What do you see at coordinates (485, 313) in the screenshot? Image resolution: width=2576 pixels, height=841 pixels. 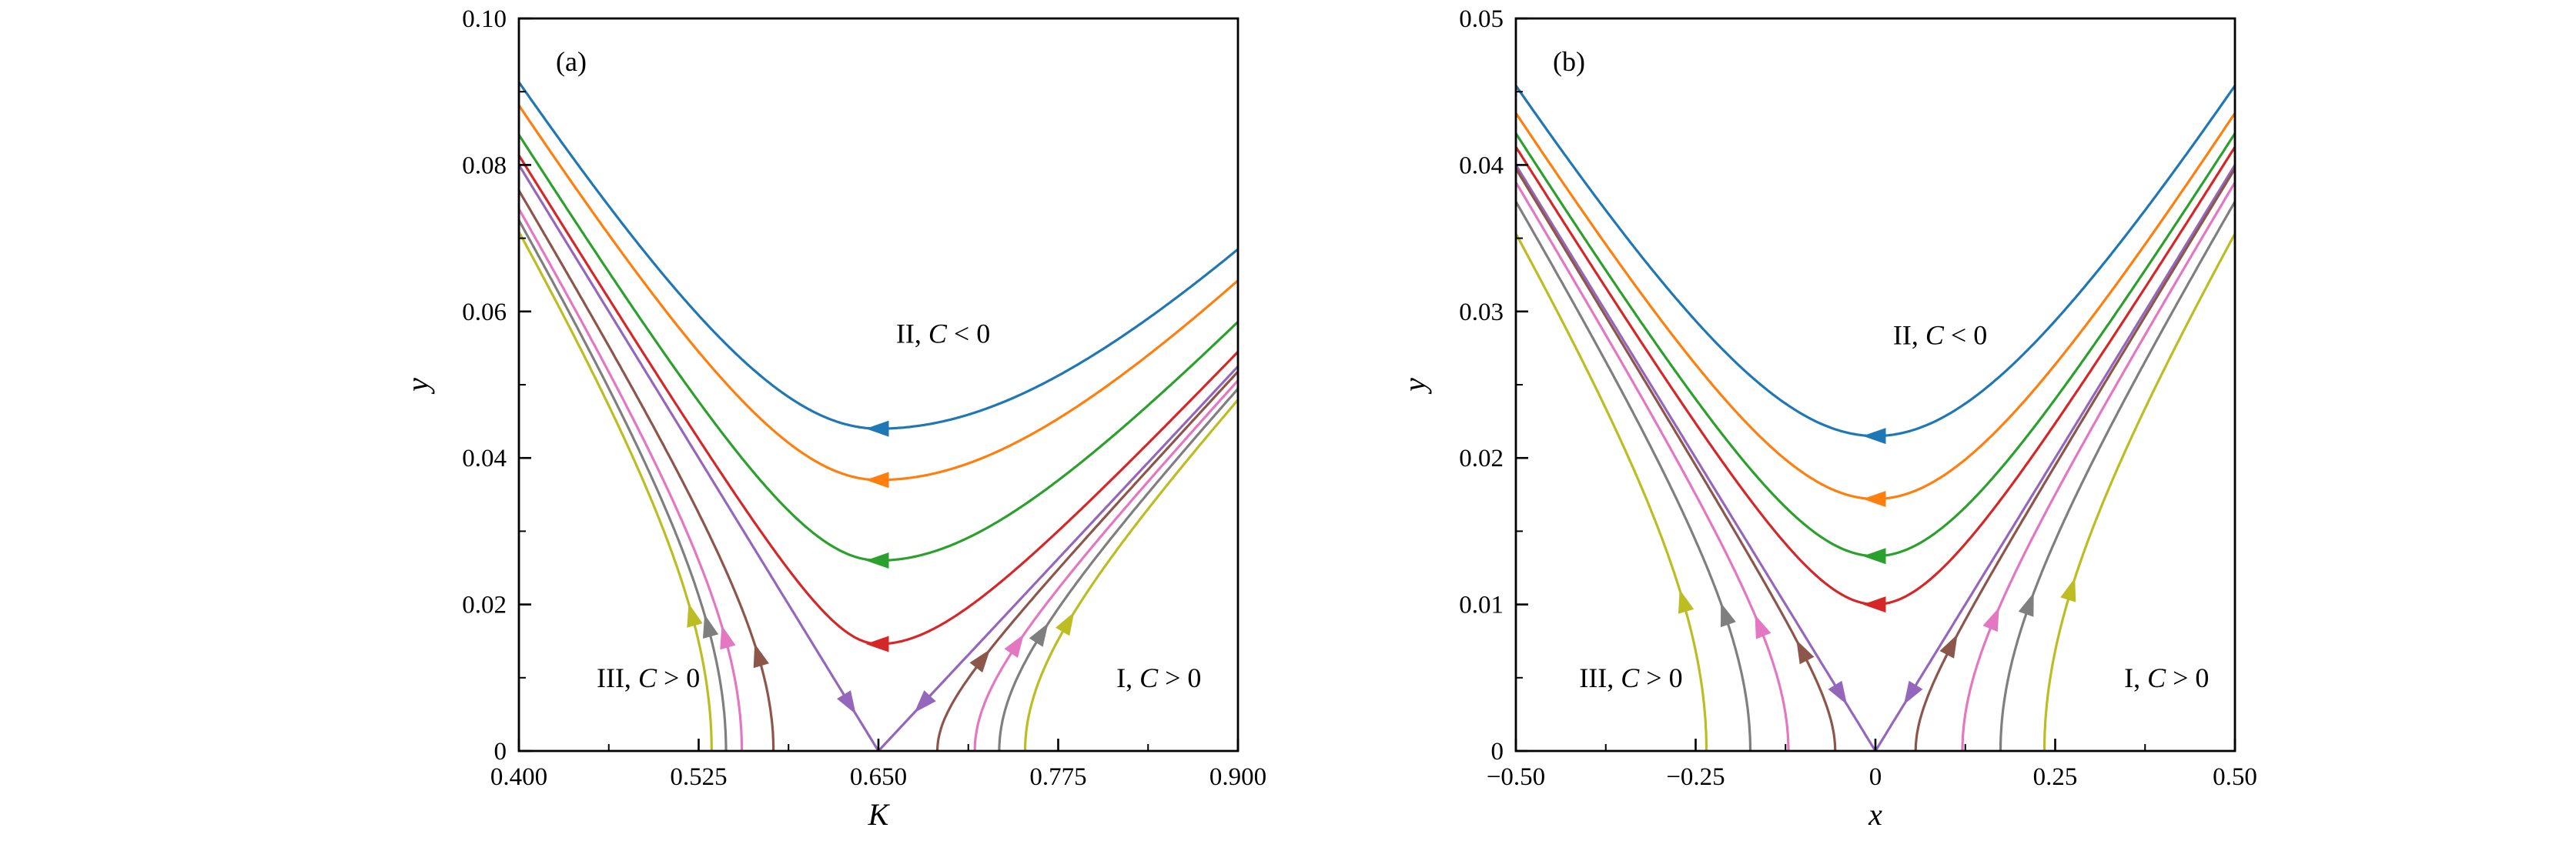 I see `y-tick-label: 0.06` at bounding box center [485, 313].